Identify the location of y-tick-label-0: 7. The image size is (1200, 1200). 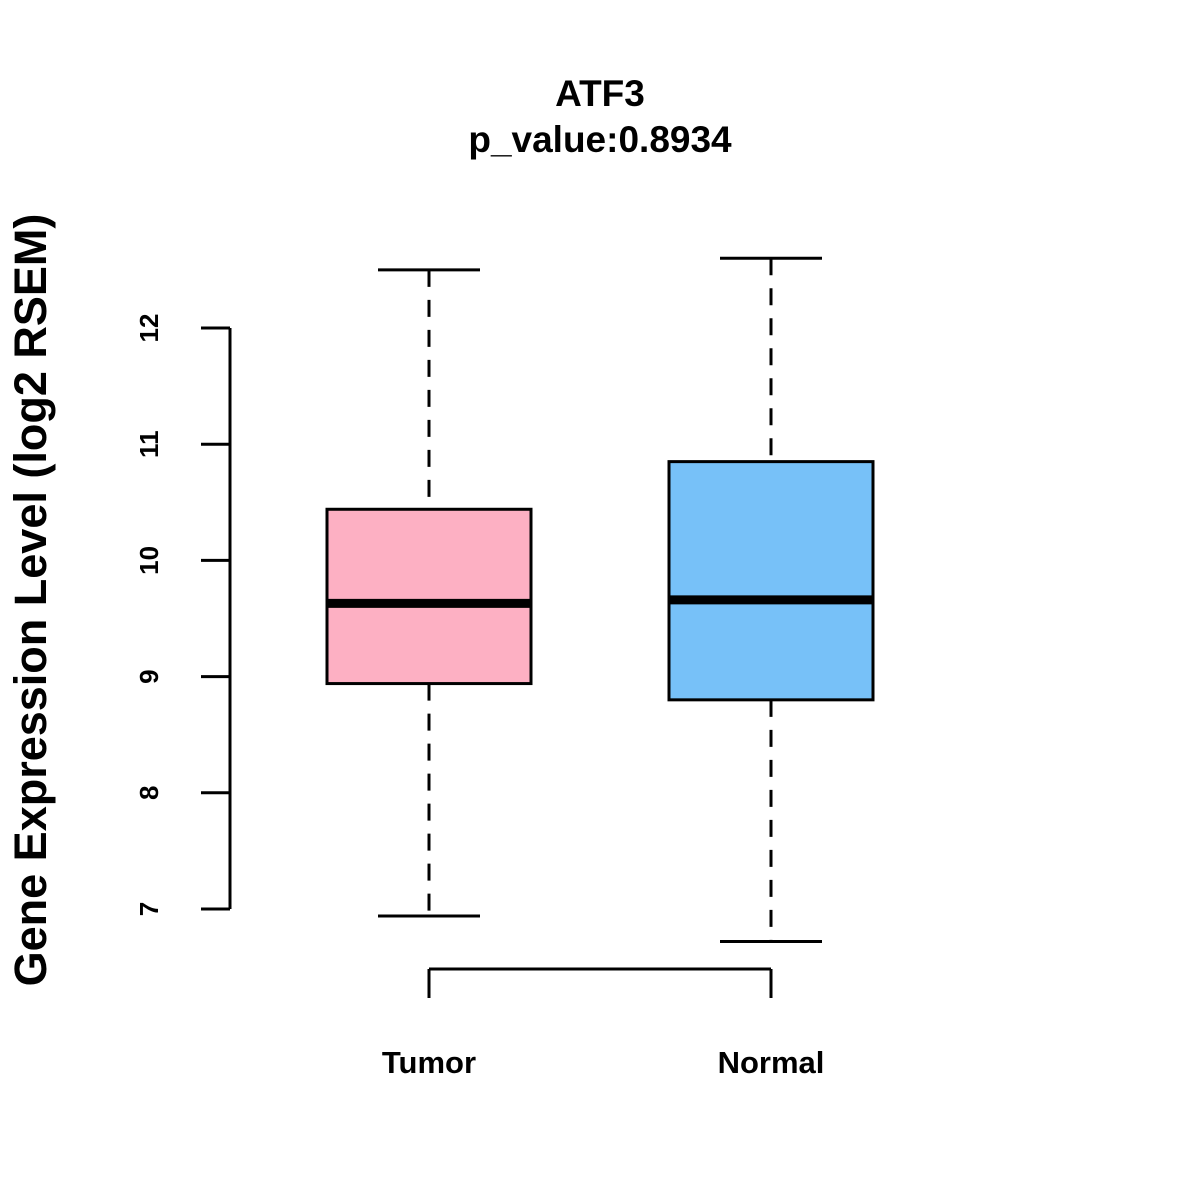
(149, 909).